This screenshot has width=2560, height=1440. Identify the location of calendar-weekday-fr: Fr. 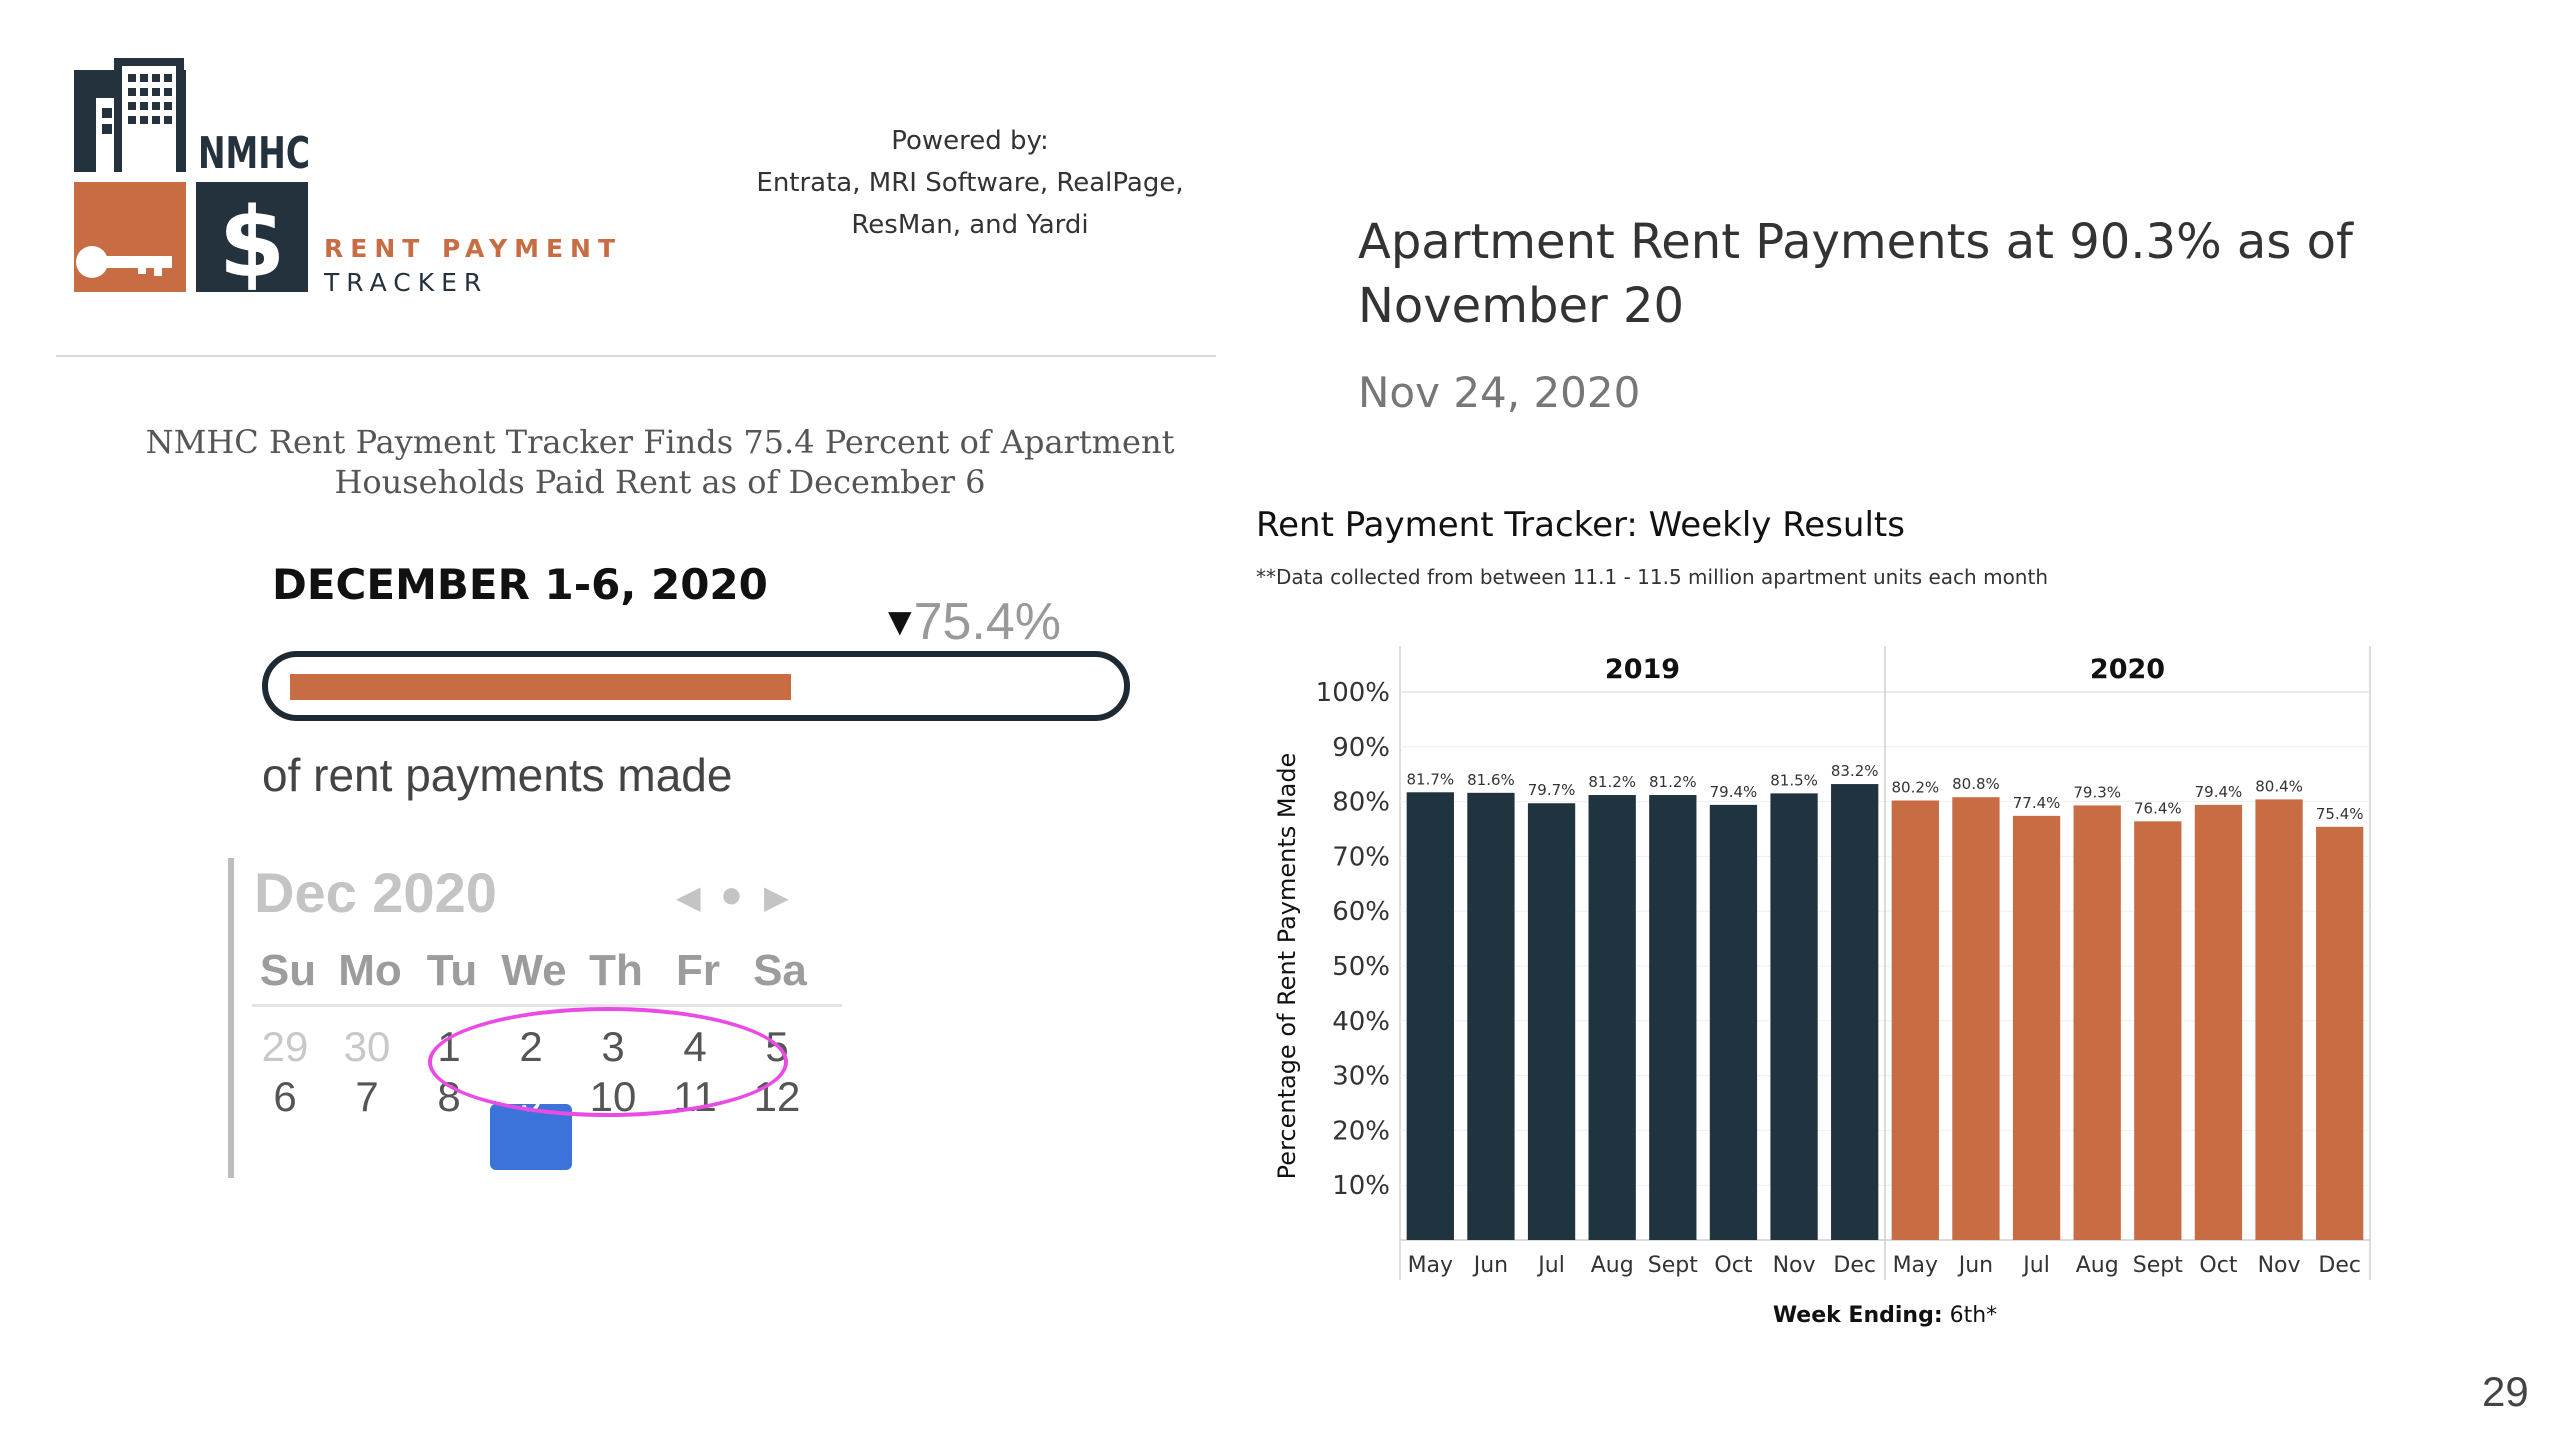
(698, 970).